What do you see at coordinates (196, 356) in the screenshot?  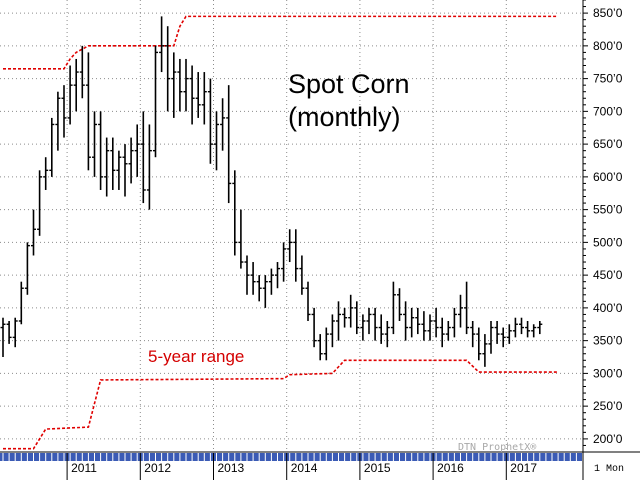 I see `five-year-range-label: 5-year range` at bounding box center [196, 356].